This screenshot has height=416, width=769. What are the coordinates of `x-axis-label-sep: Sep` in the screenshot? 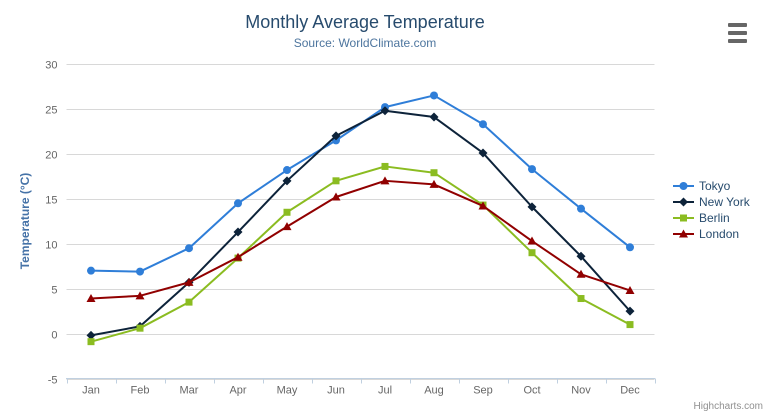 It's located at (483, 391).